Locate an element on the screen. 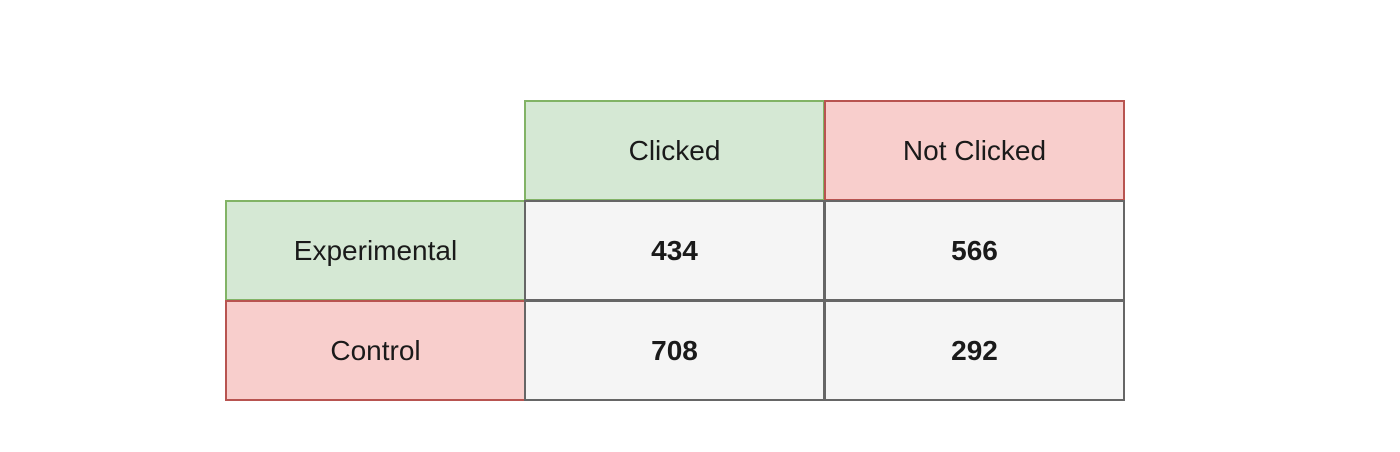 Image resolution: width=1400 pixels, height=452 pixels. cell-experimental-not-clicked: 566 is located at coordinates (974, 250).